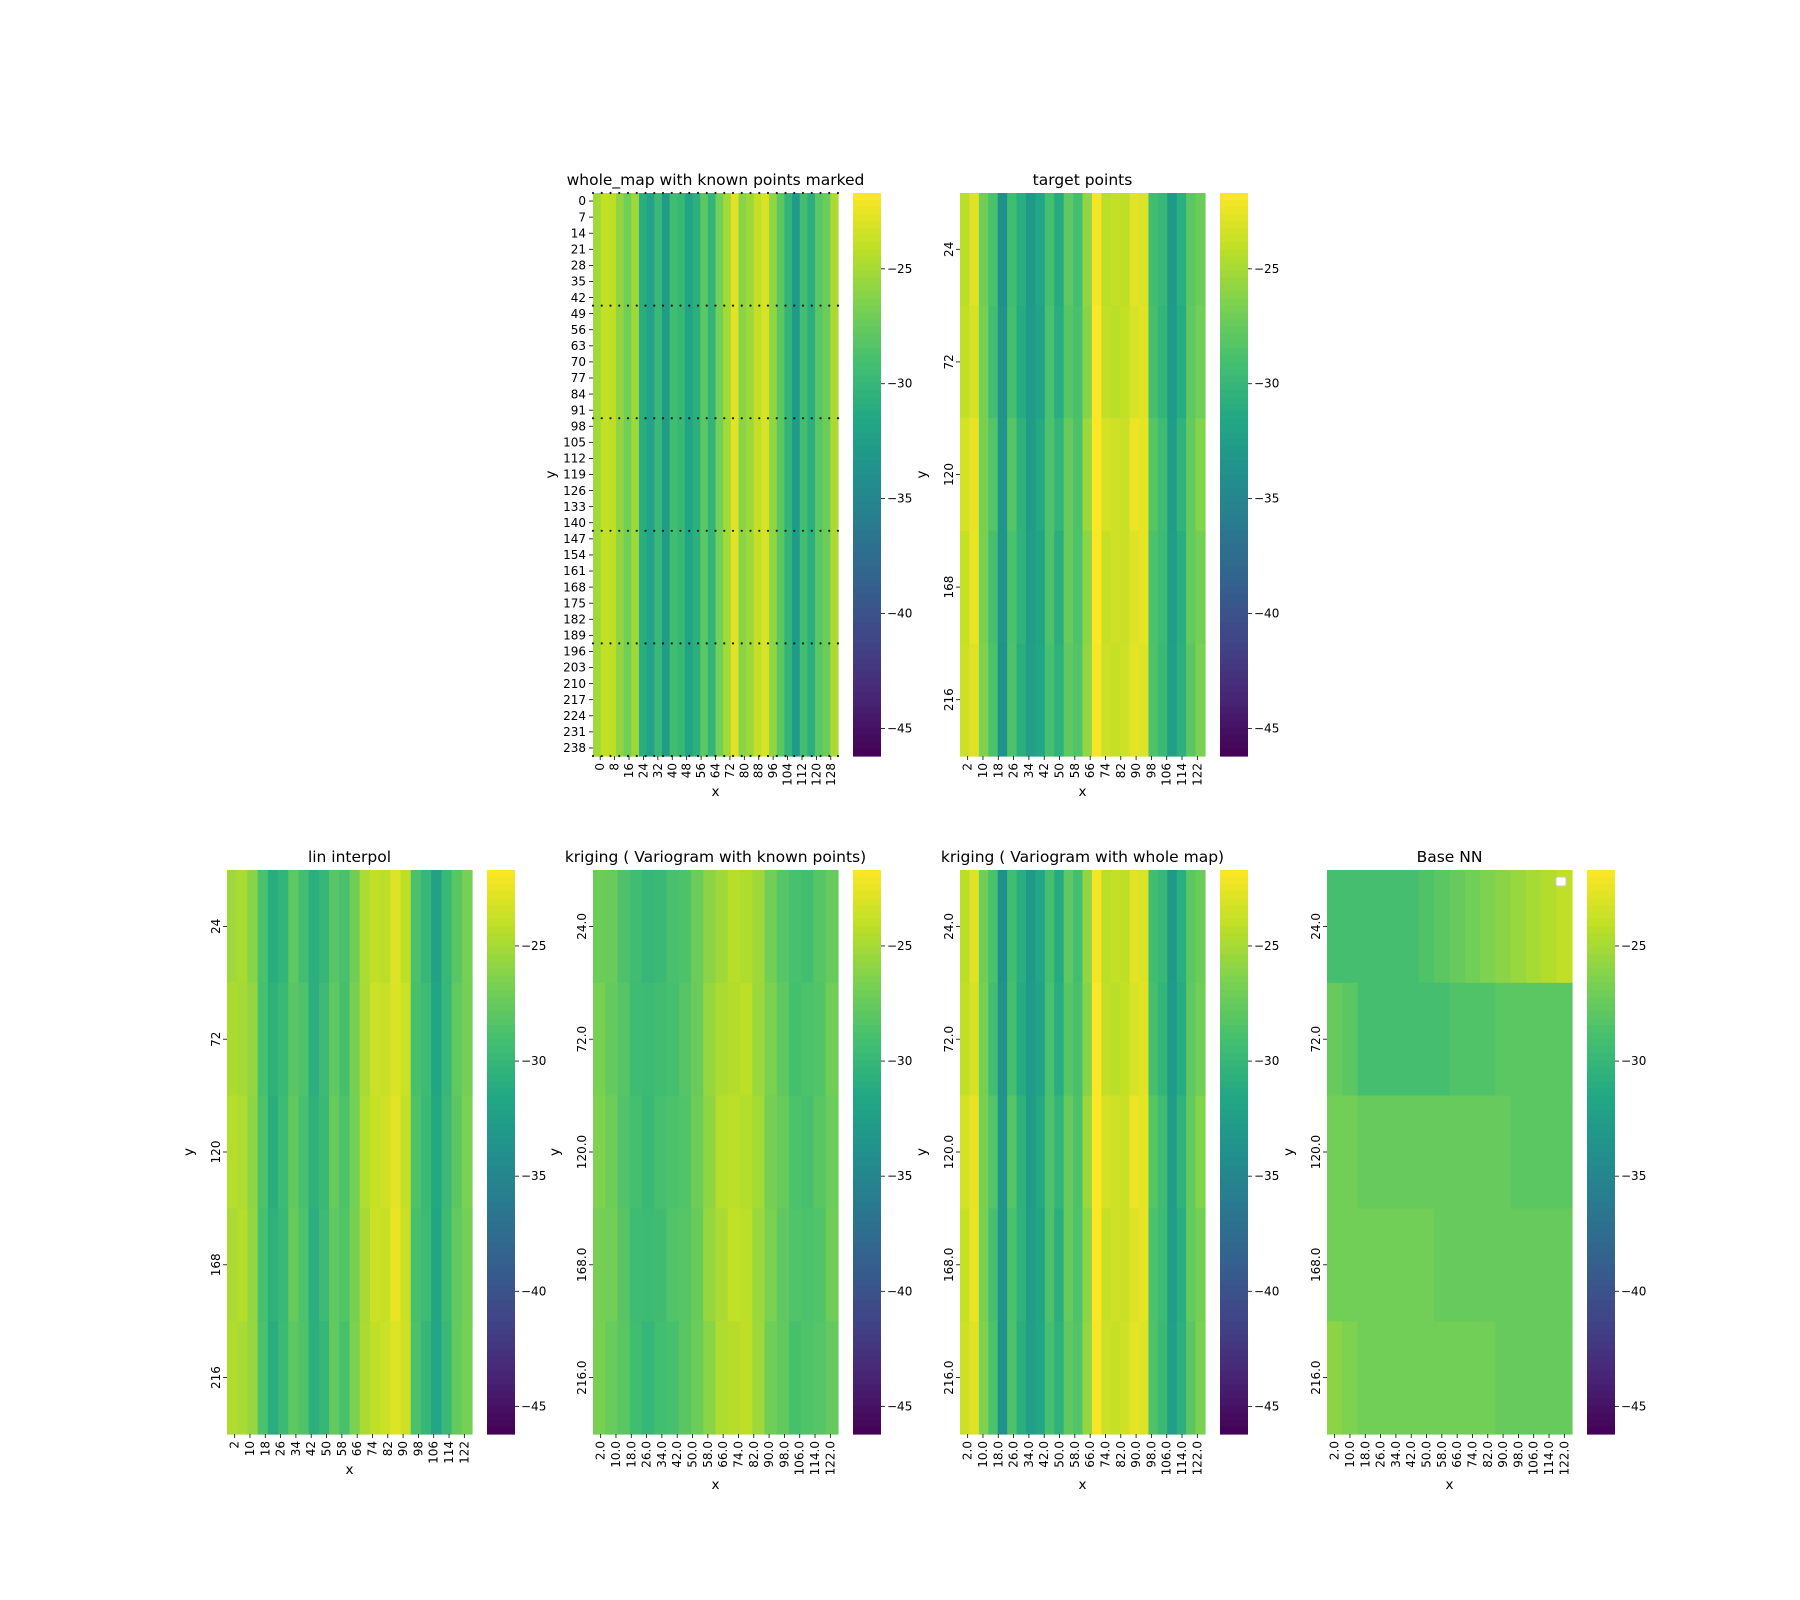  I want to click on x-tick-label: 18, so click(998, 770).